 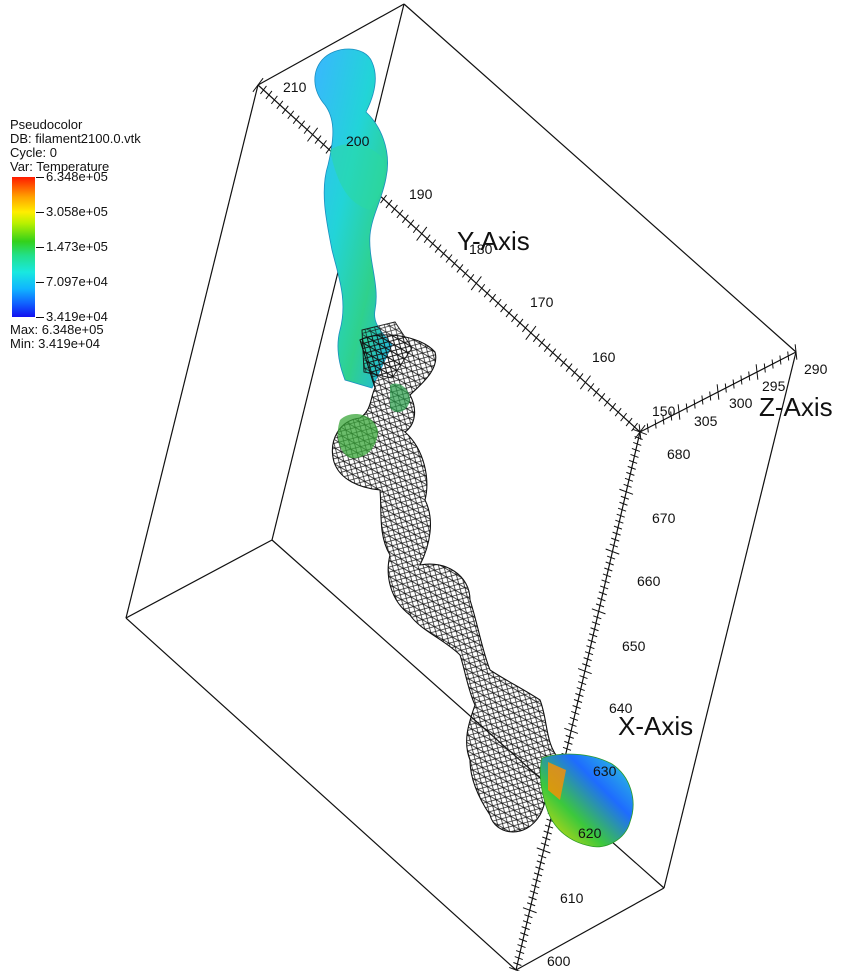 What do you see at coordinates (774, 386) in the screenshot?
I see `z-tick-label: 295` at bounding box center [774, 386].